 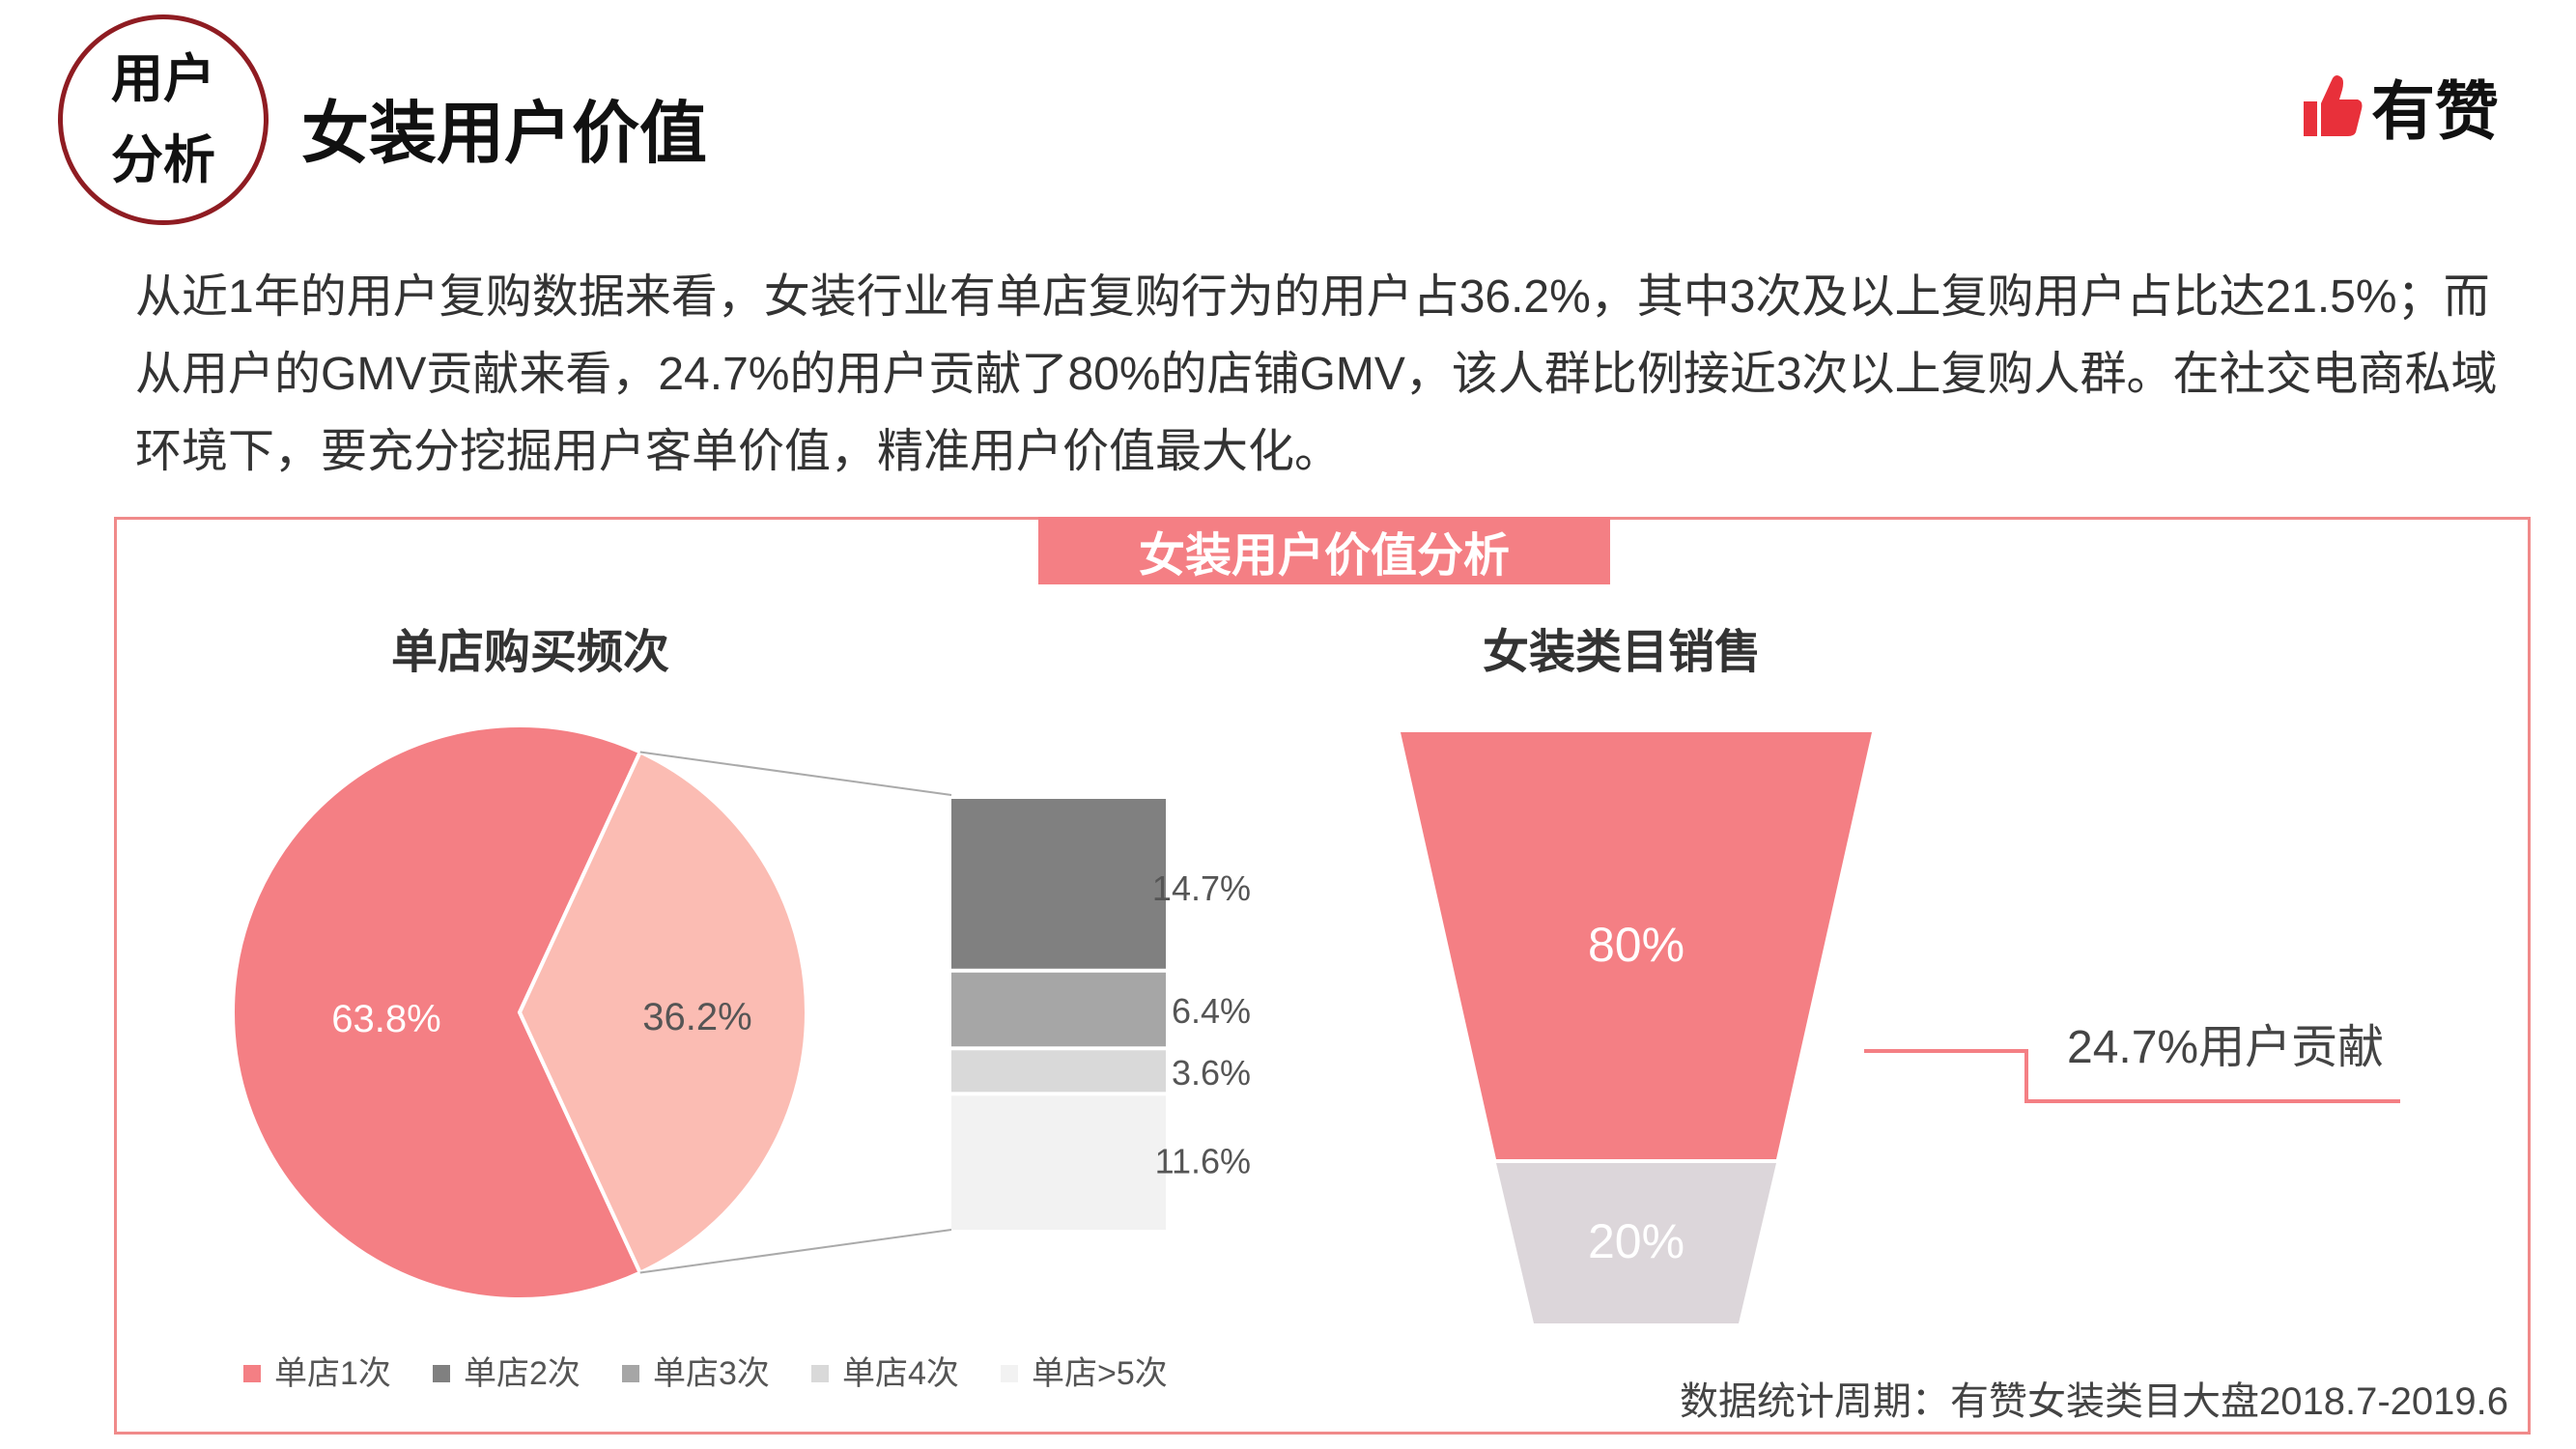 I want to click on pie-slice-repeat-purchase, so click(x=662, y=1012).